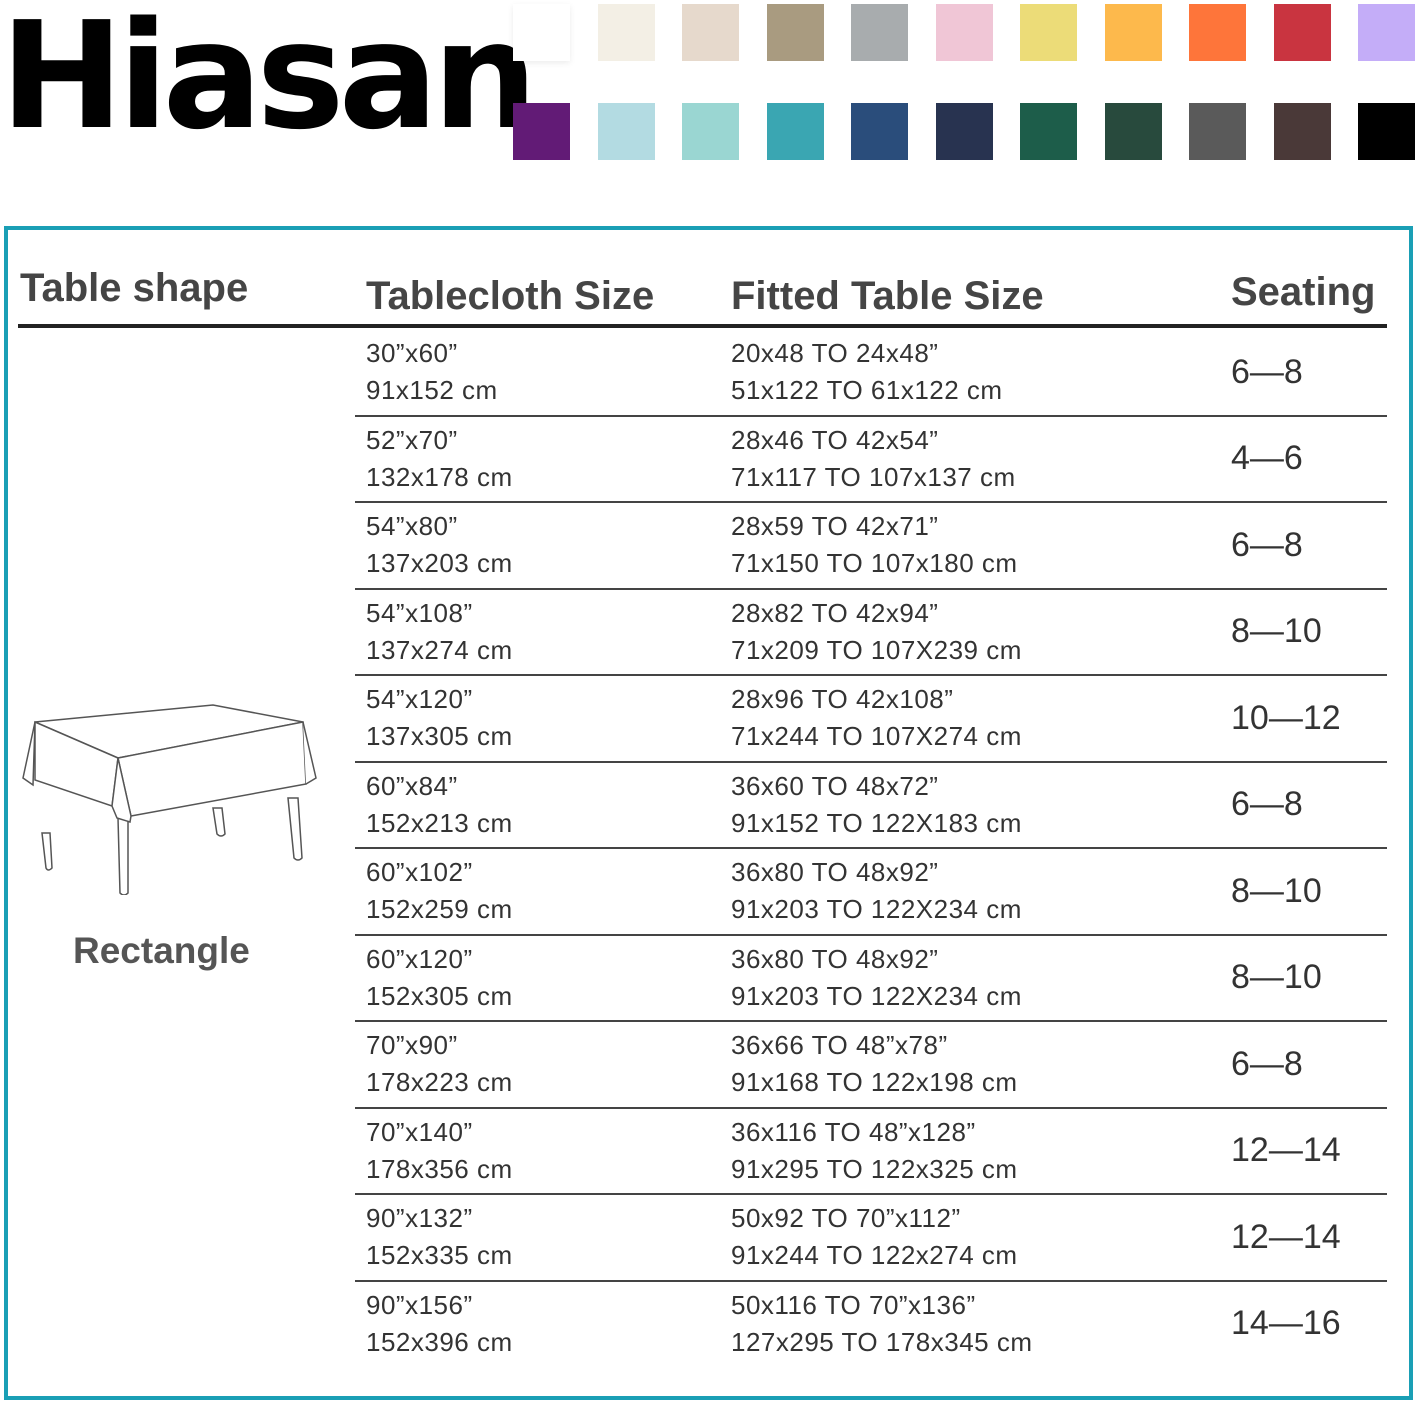  What do you see at coordinates (432, 390) in the screenshot?
I see `size-cm: 91x152 cm` at bounding box center [432, 390].